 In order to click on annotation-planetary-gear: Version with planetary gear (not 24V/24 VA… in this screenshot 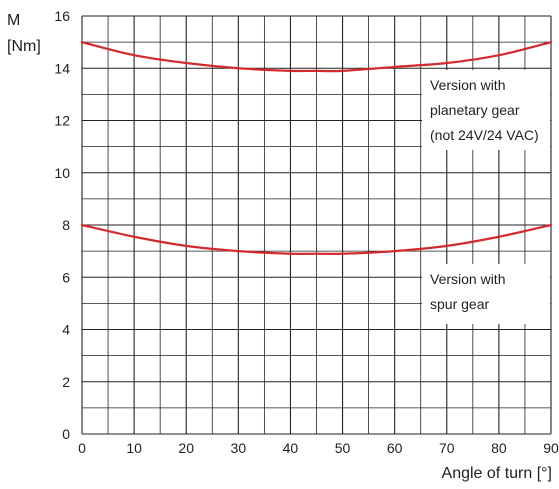, I will do `click(486, 110)`.